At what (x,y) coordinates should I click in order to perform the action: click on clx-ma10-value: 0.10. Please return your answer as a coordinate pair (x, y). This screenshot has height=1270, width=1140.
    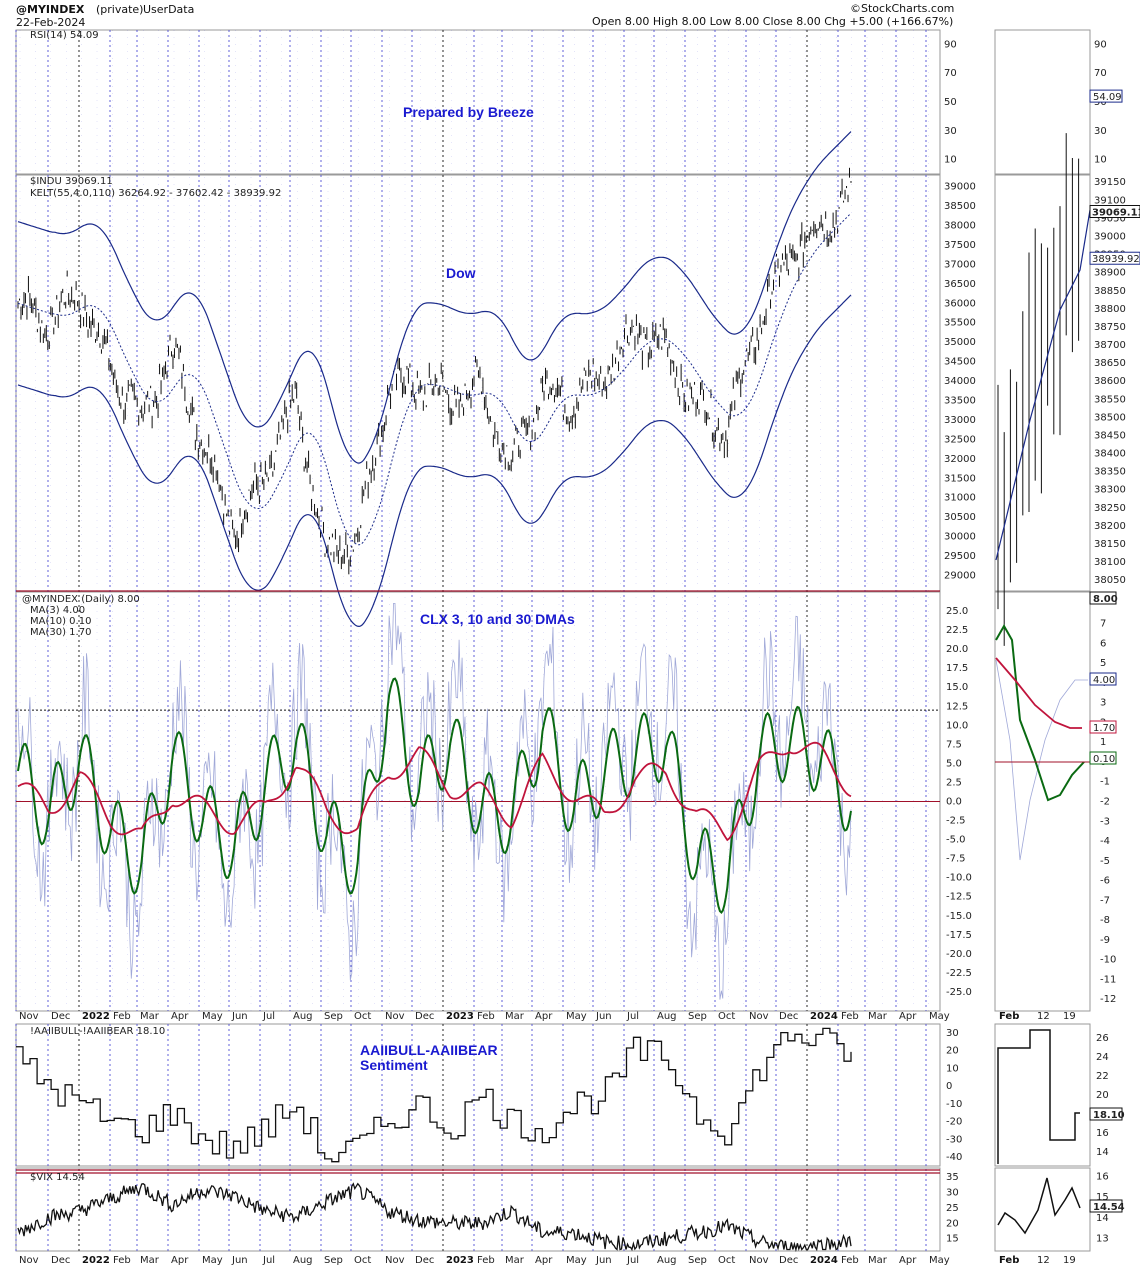
    Looking at the image, I should click on (1104, 759).